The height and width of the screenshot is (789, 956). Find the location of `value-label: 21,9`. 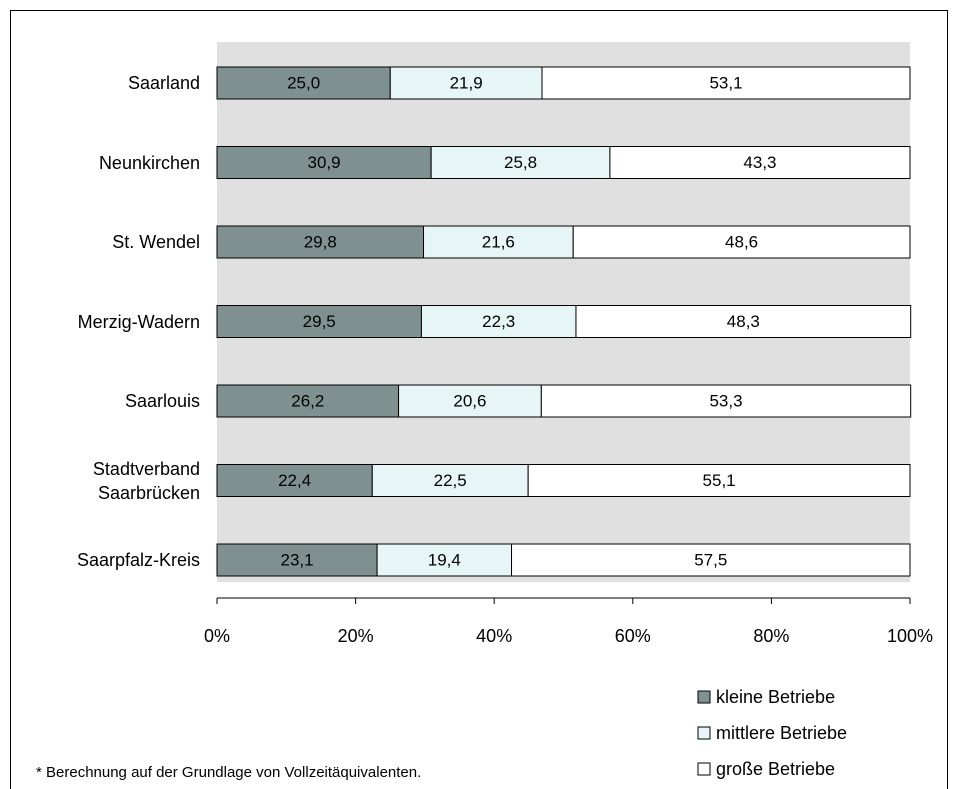

value-label: 21,9 is located at coordinates (466, 82).